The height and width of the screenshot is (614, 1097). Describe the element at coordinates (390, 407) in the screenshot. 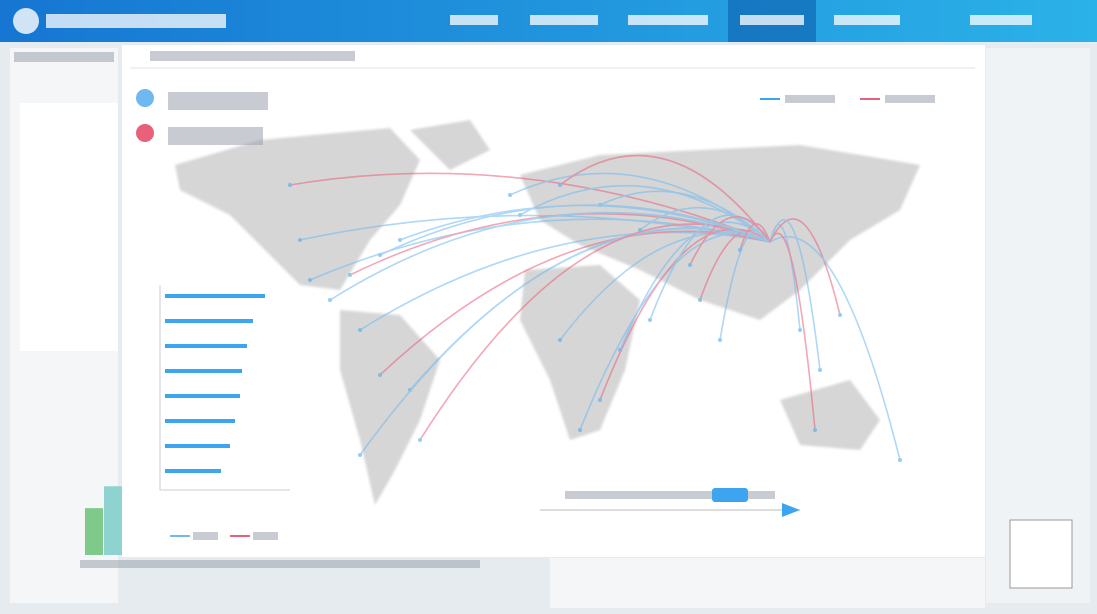

I see `south-america` at that location.